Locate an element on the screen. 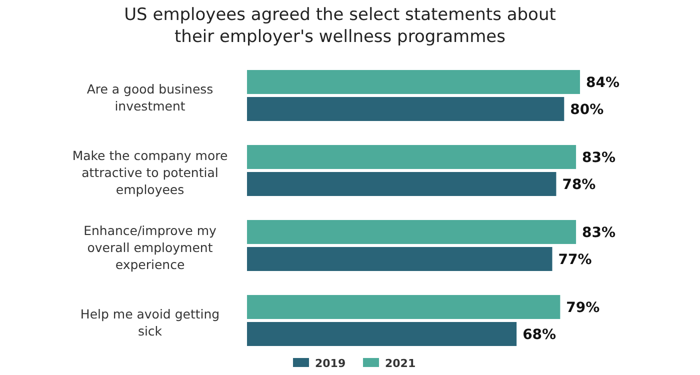  y-tick-label: Enhance/improve my overall employment experience is located at coordinates (151, 247).